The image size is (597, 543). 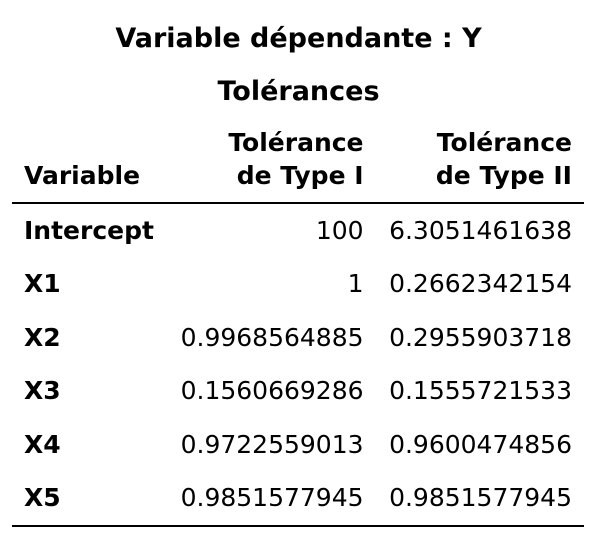 I want to click on column-header-type1: Tolérance de Type I, so click(x=271, y=165).